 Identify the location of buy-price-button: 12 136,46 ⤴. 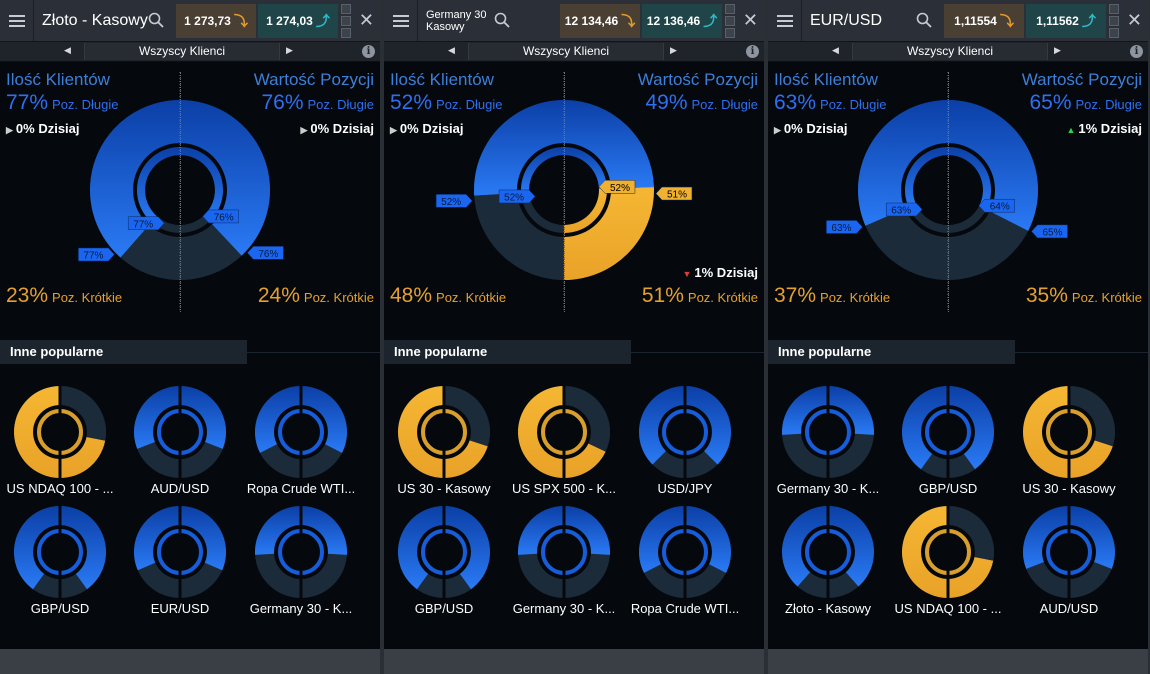
(682, 21).